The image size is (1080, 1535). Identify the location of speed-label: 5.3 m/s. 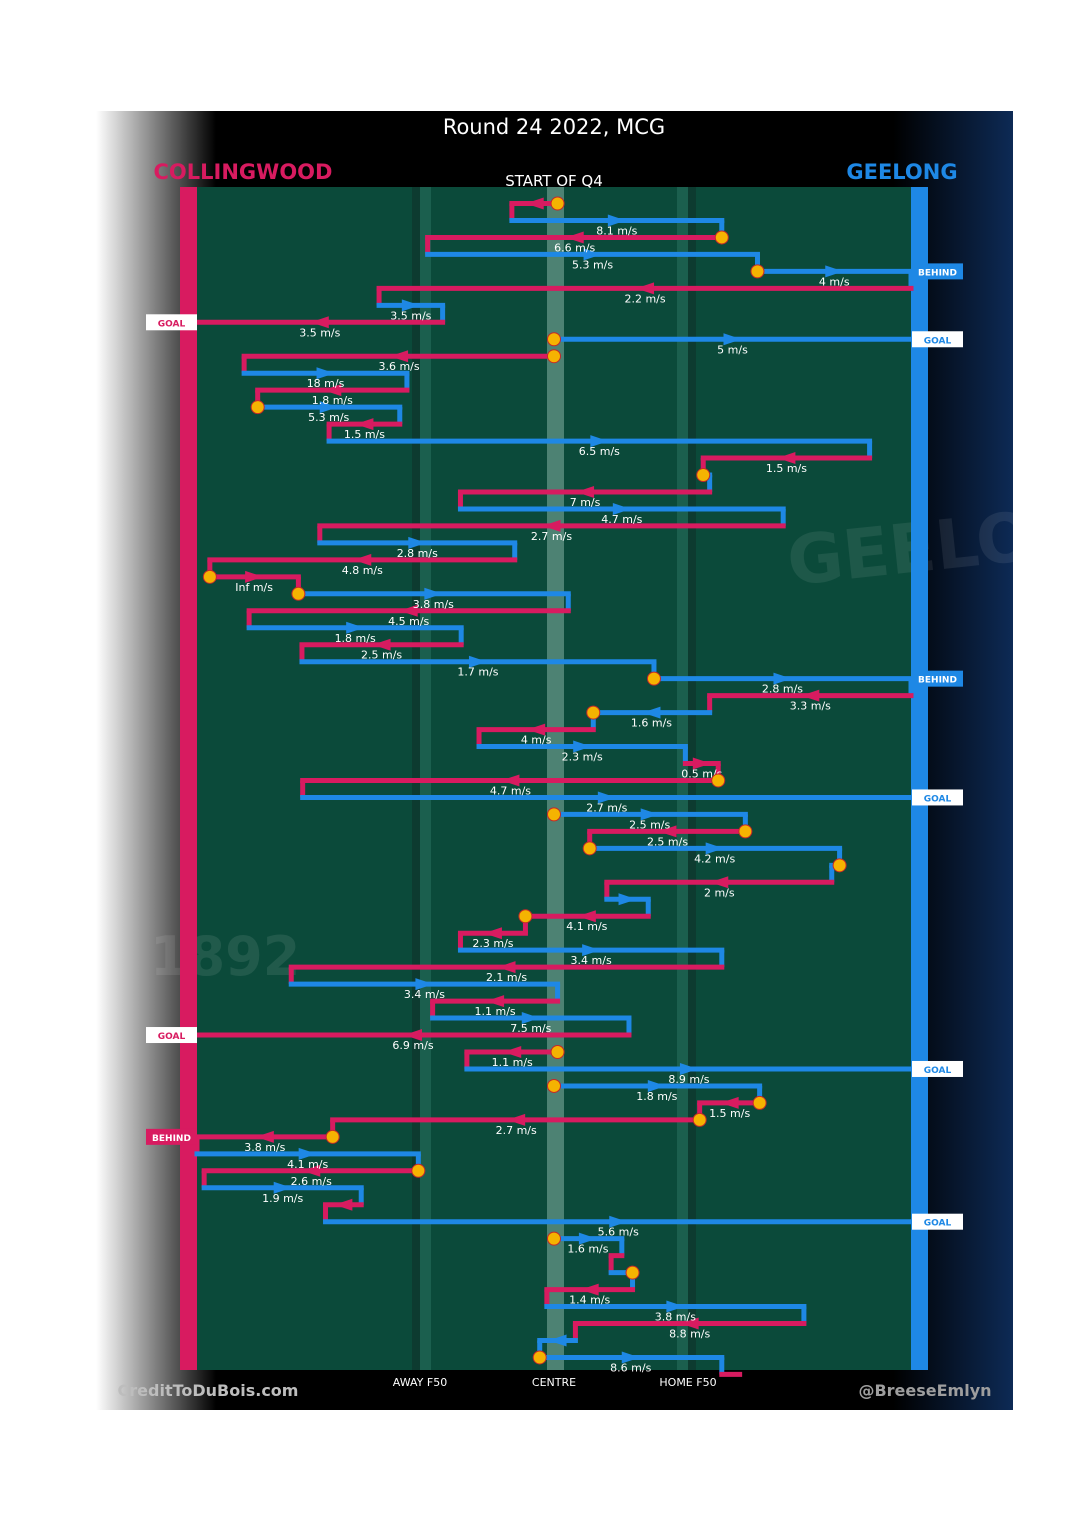
(592, 264).